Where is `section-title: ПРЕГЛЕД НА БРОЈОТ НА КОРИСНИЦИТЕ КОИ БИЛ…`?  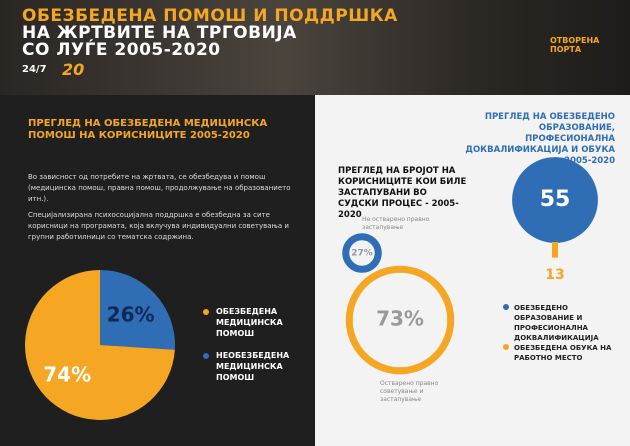
section-title: ПРЕГЛЕД НА БРОЈОТ НА КОРИСНИЦИТЕ КОИ БИЛ… is located at coordinates (402, 193).